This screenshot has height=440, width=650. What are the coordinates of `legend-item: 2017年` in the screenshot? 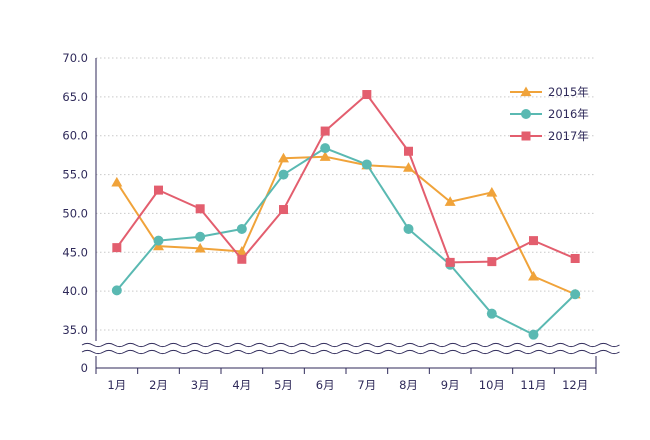 It's located at (549, 136).